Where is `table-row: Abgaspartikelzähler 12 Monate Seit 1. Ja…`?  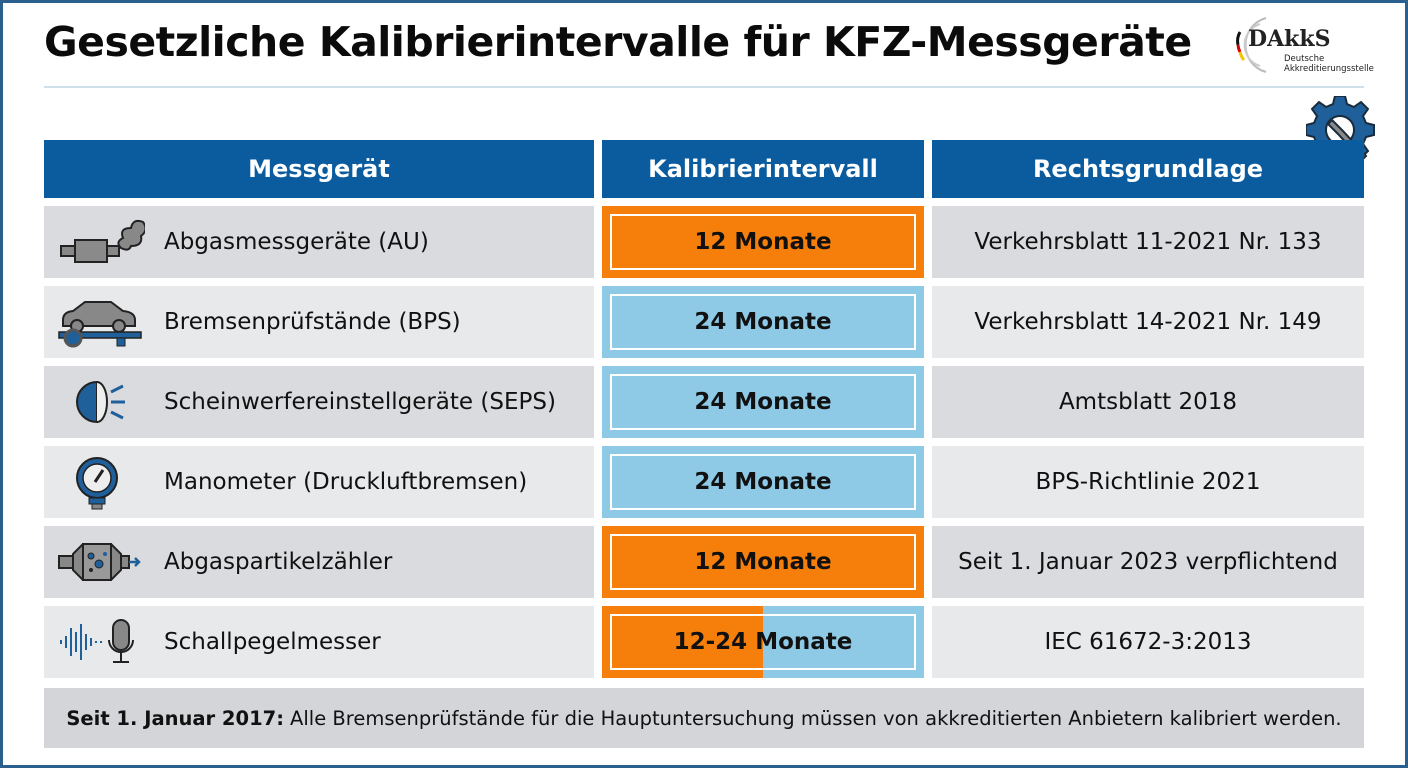
table-row: Abgaspartikelzähler 12 Monate Seit 1. Ja… is located at coordinates (704, 562).